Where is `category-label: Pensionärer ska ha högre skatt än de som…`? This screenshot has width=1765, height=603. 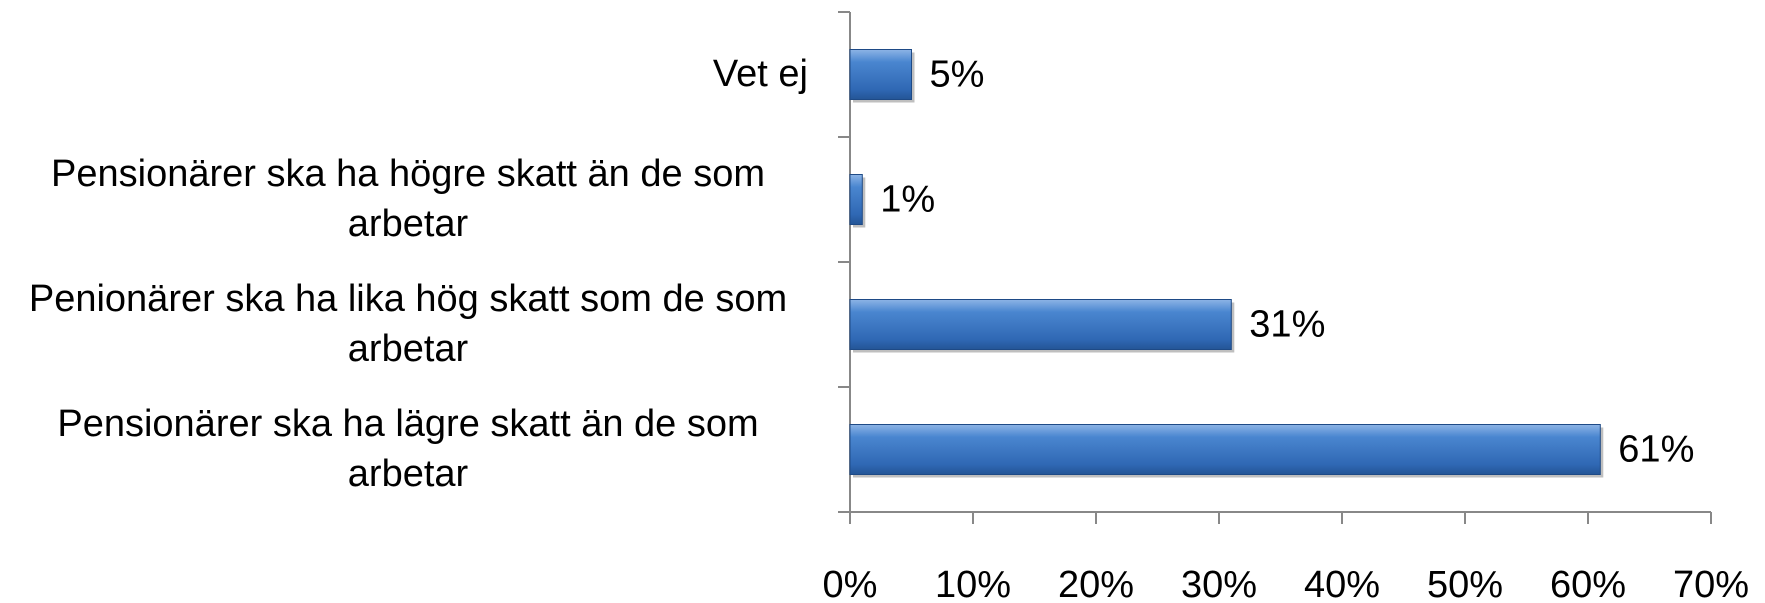 category-label: Pensionärer ska ha högre skatt än de som… is located at coordinates (408, 199).